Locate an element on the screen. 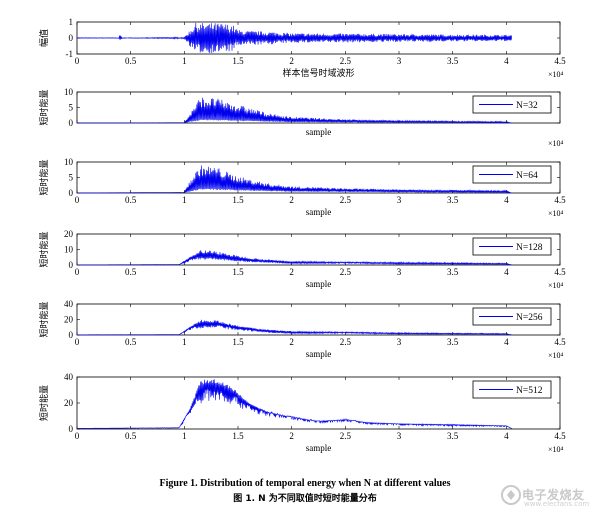 This screenshot has height=514, width=610. series-energy-n64 is located at coordinates (294, 179).